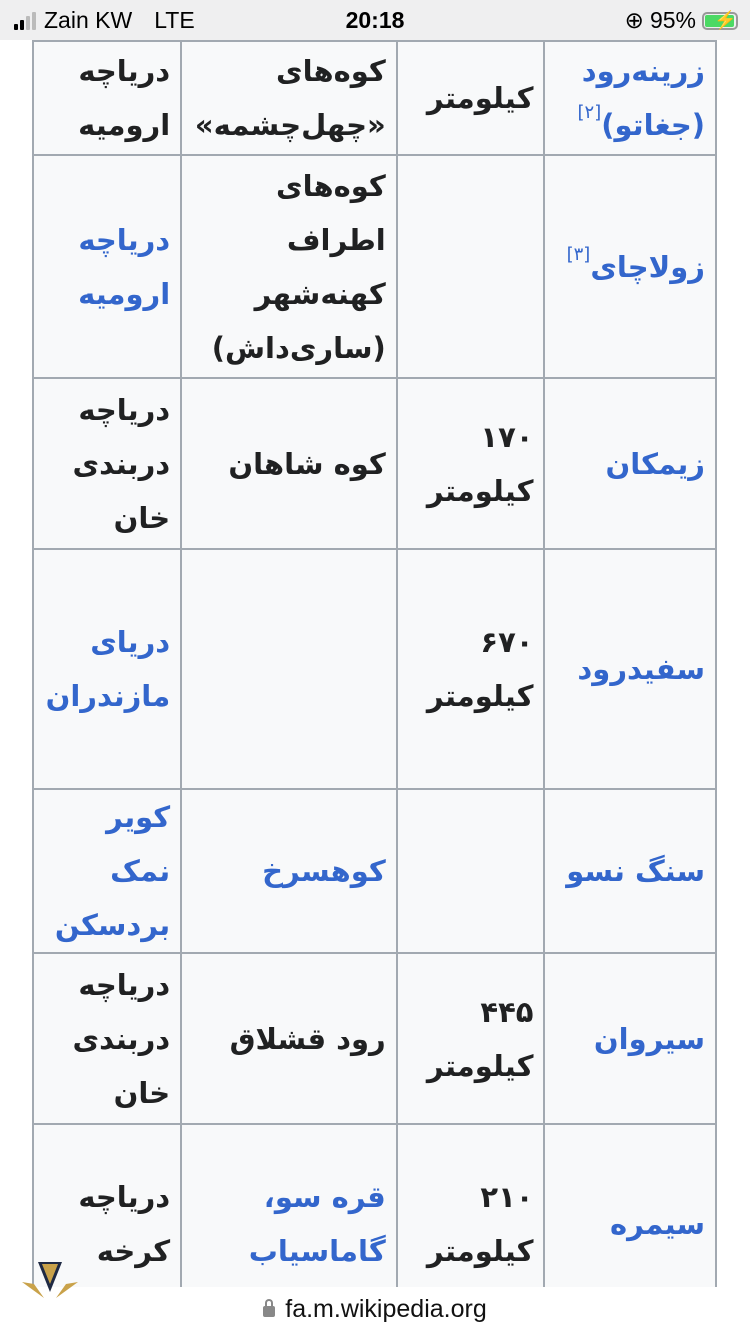 This screenshot has height=1334, width=750. What do you see at coordinates (630, 1205) in the screenshot?
I see `river-name-cell: سیمره` at bounding box center [630, 1205].